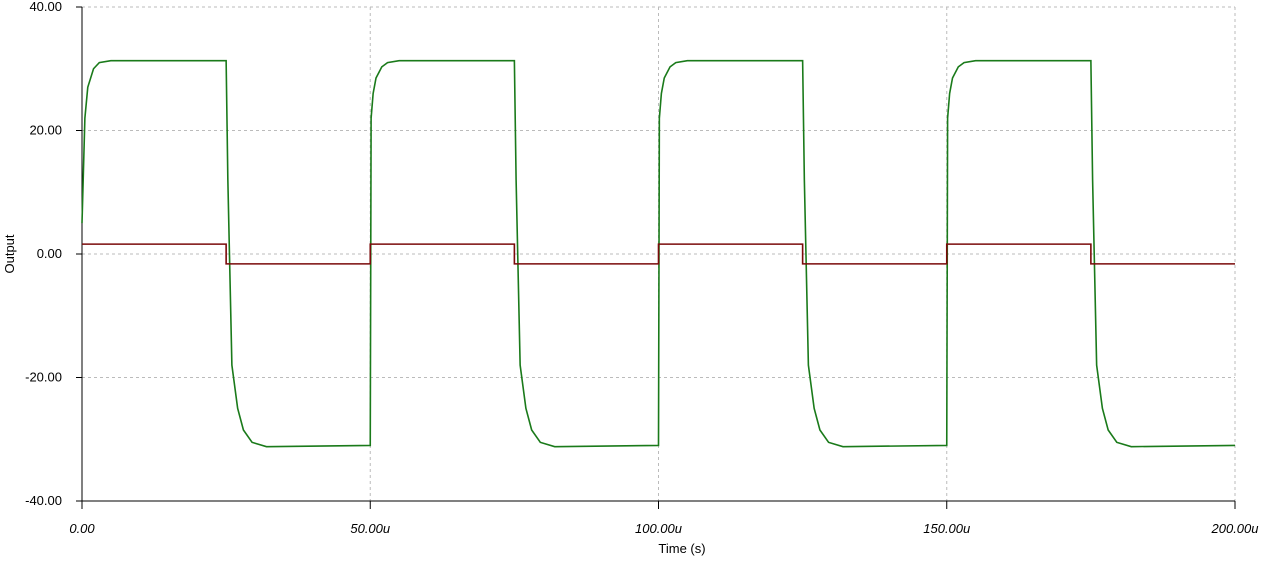  I want to click on y-axis-label: Output, so click(9, 253).